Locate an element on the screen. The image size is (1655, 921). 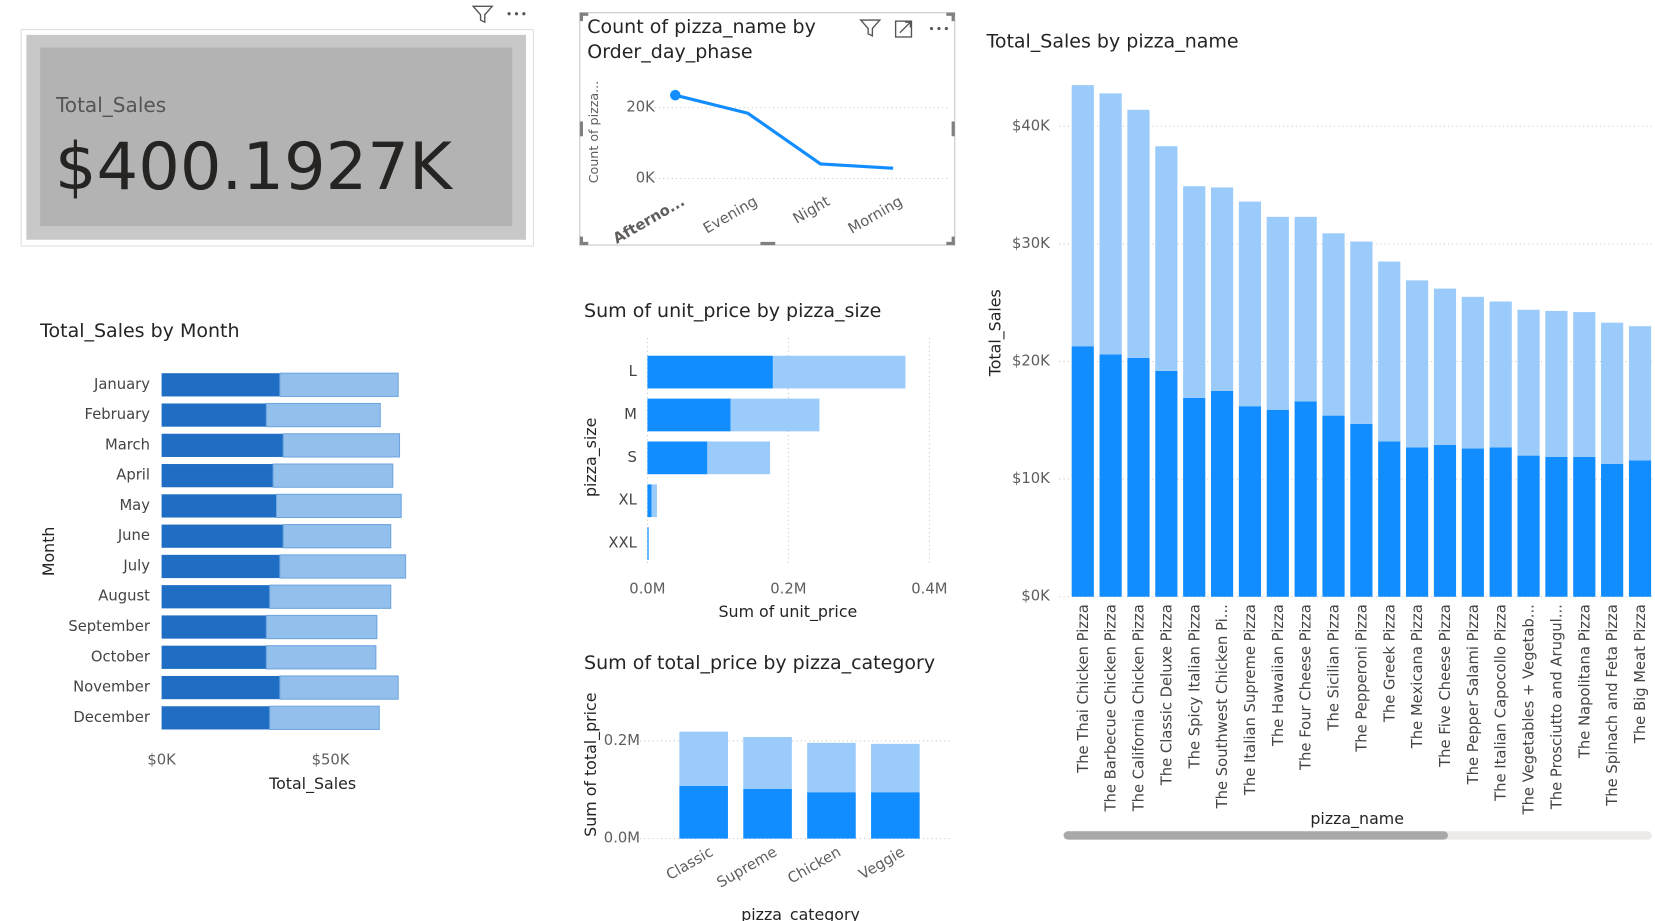
card-value: $400.1927K is located at coordinates (254, 167).